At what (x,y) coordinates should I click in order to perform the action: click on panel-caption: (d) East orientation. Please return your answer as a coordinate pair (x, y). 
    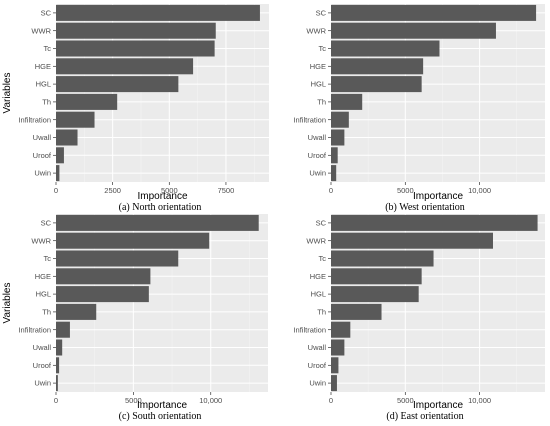
    Looking at the image, I should click on (424, 416).